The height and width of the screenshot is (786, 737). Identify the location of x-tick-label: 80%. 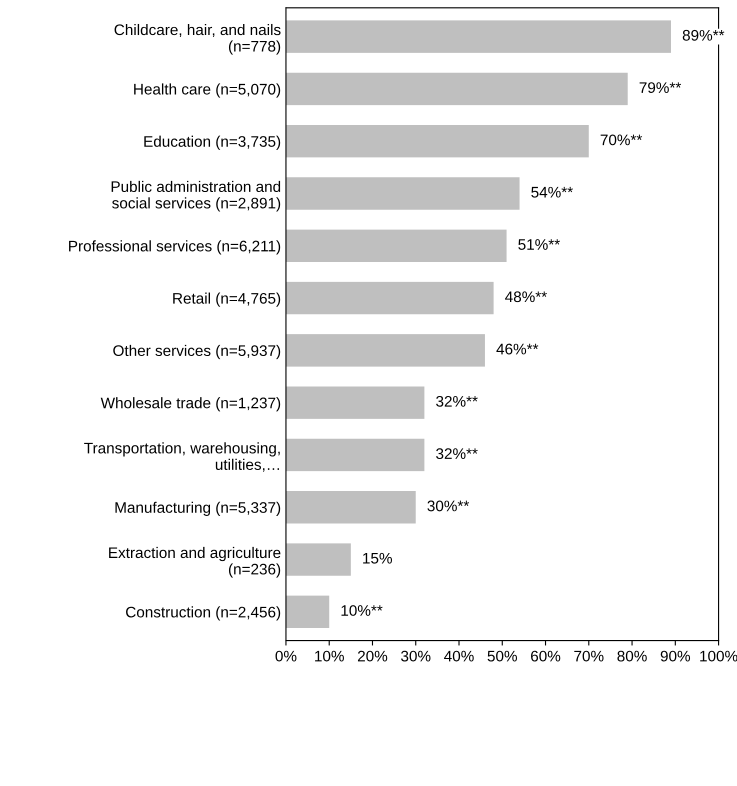
(632, 656).